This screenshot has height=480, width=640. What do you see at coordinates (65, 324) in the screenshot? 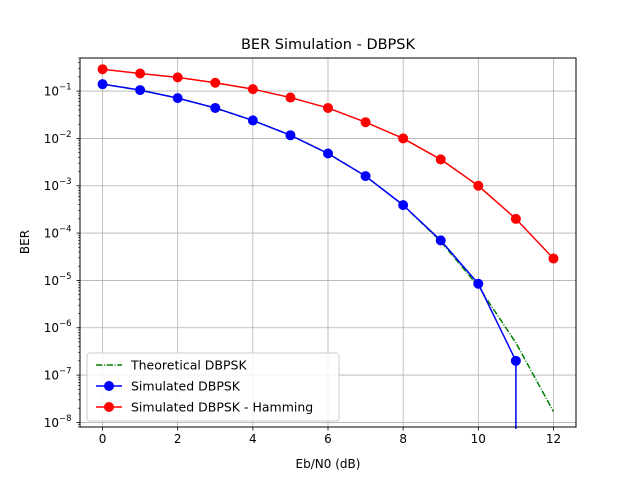
I see `y-tick-label-exponent: −6` at bounding box center [65, 324].